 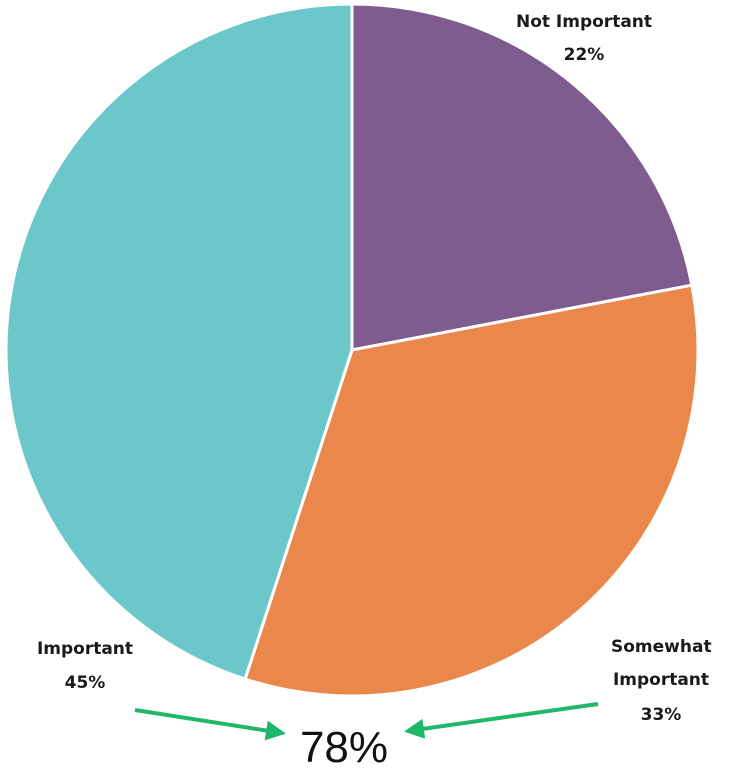 What do you see at coordinates (210, 724) in the screenshot?
I see `annotation-arrow-left` at bounding box center [210, 724].